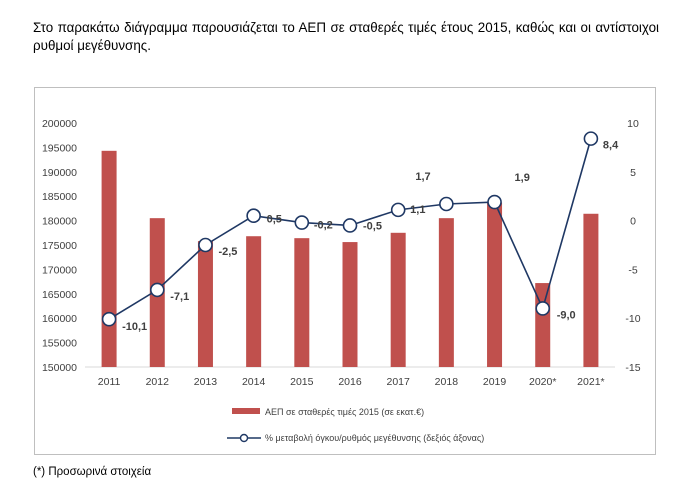  I want to click on x-axis-tick-label: 2021*, so click(590, 382).